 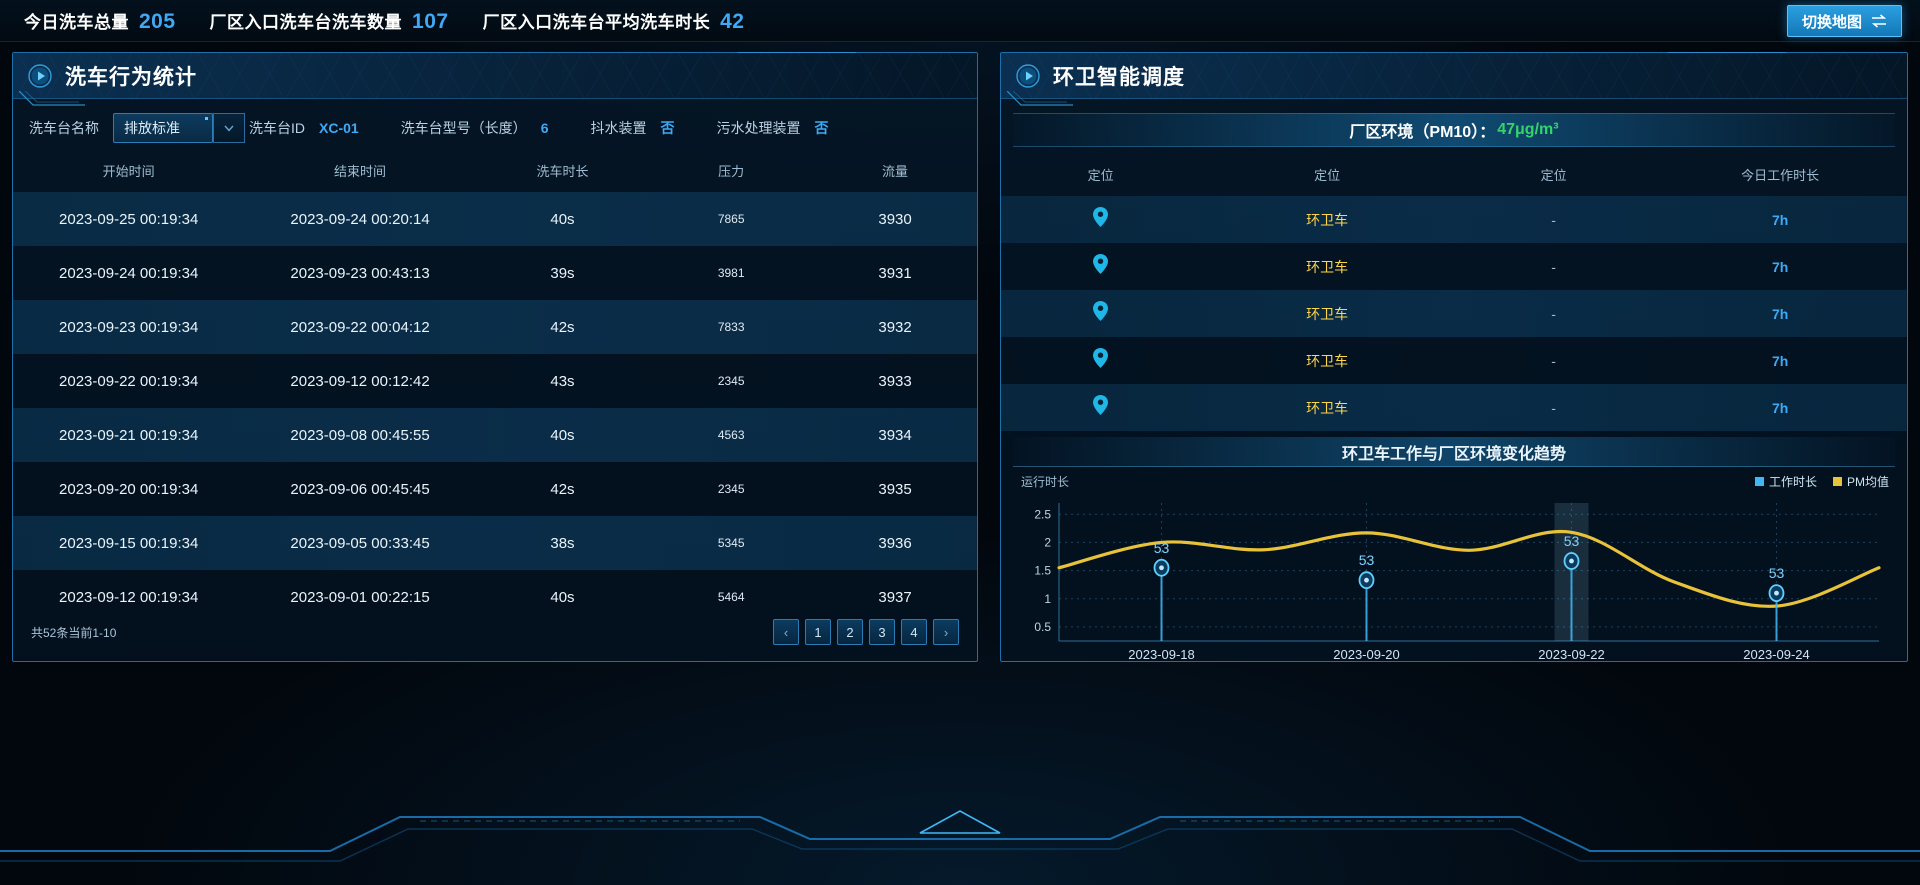 What do you see at coordinates (1759, 481) in the screenshot?
I see `legend-swatch-work-hours` at bounding box center [1759, 481].